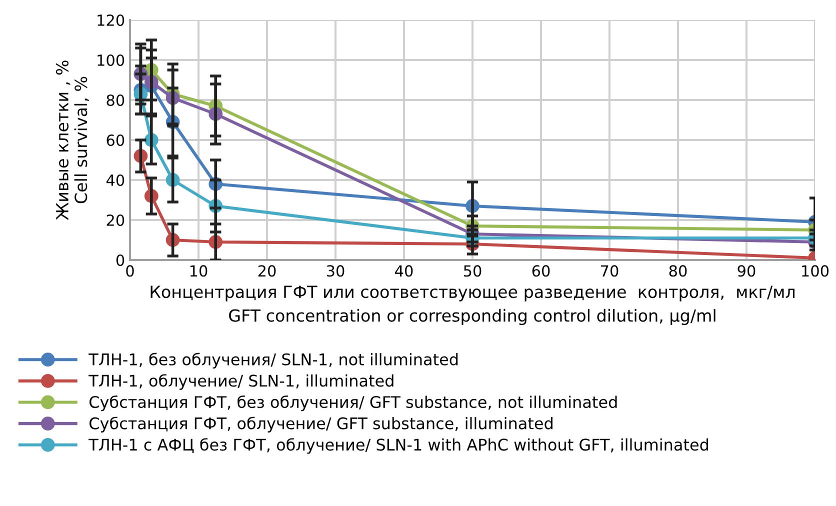 This screenshot has width=836, height=506. What do you see at coordinates (815, 271) in the screenshot?
I see `x-tick-label: 100` at bounding box center [815, 271].